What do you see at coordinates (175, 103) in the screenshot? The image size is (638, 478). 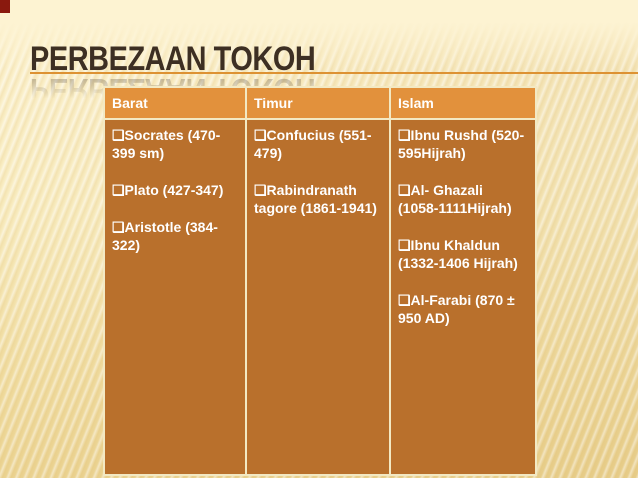 I see `table-header-barat: Barat` at bounding box center [175, 103].